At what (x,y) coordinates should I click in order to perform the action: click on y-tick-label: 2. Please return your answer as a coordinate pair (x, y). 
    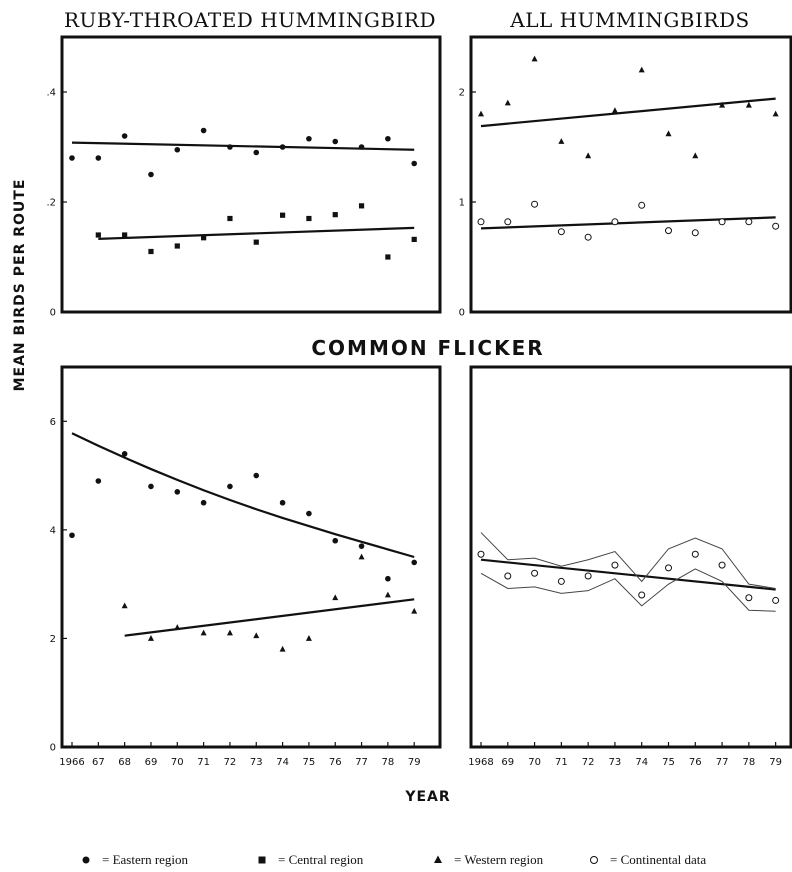
    Looking at the image, I should click on (462, 93).